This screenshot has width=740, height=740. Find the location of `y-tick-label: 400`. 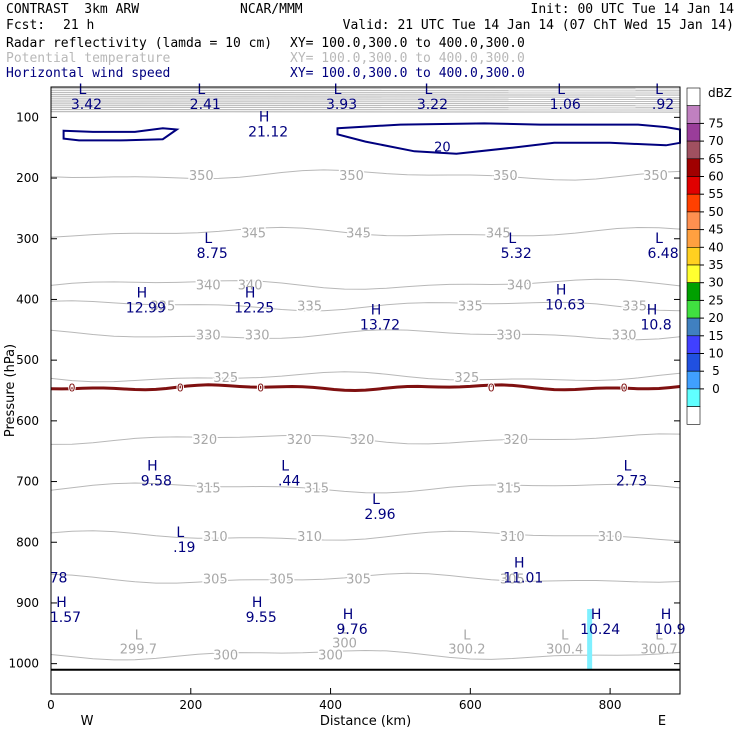

y-tick-label: 400 is located at coordinates (27, 299).